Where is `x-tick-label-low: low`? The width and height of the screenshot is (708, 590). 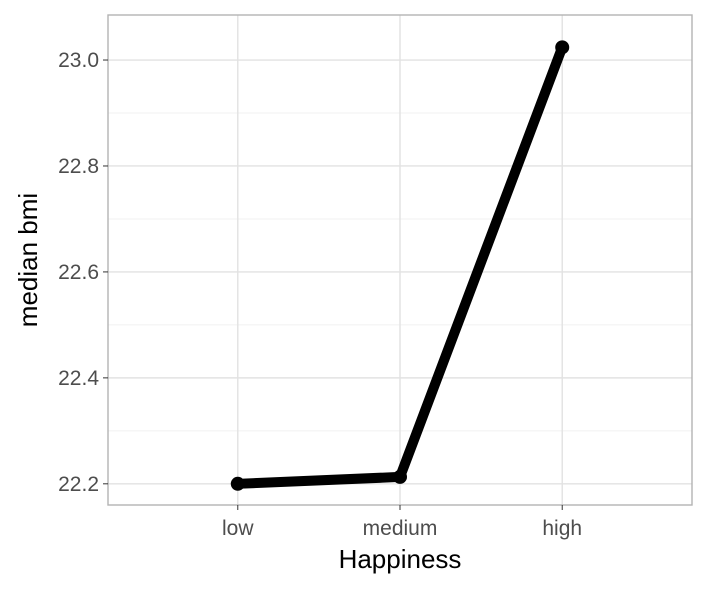
x-tick-label-low: low is located at coordinates (238, 528).